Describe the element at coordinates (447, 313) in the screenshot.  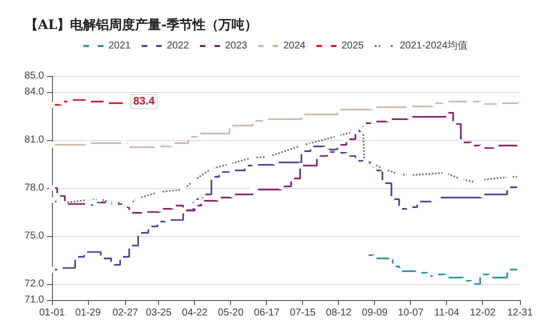
I see `x-tick-label: 11-04` at that location.